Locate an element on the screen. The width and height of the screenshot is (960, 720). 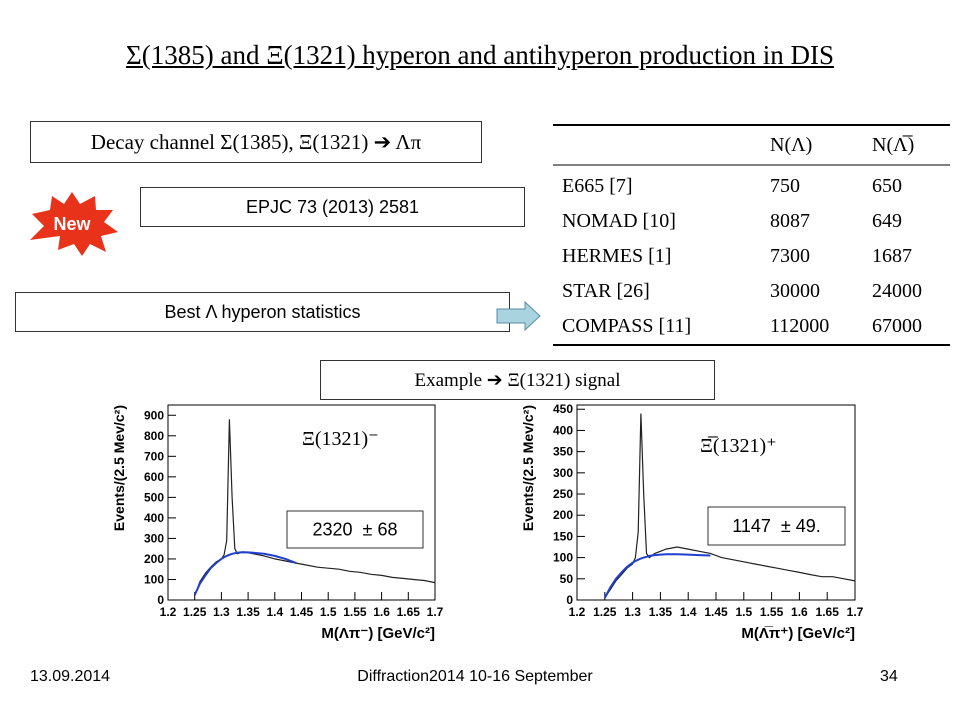
table-cell: 30000 is located at coordinates (795, 291).